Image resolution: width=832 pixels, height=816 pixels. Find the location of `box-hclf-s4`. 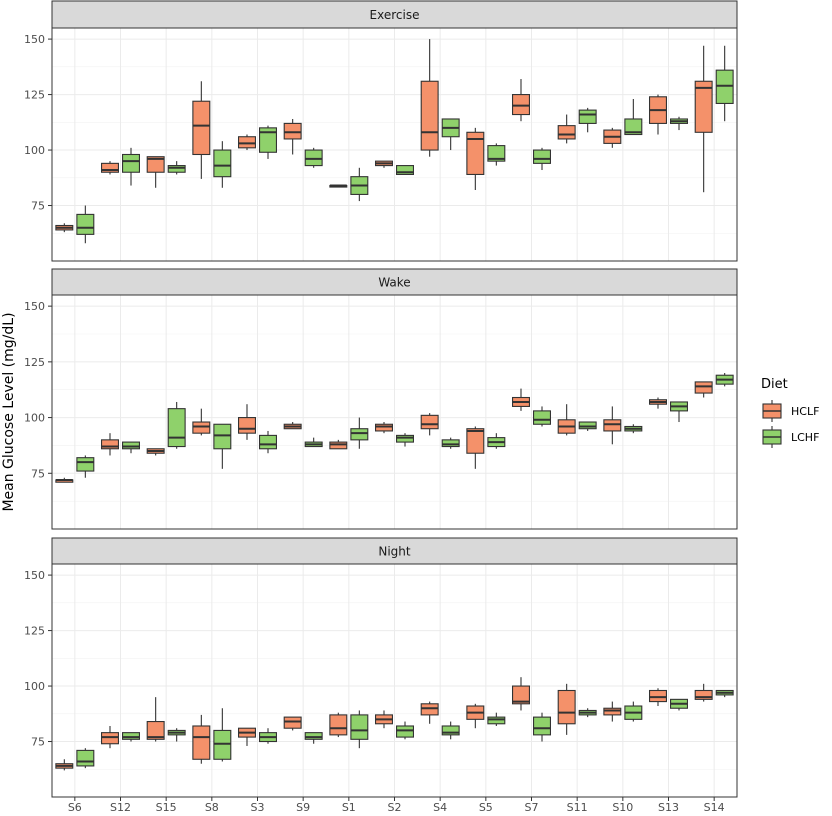

box-hclf-s4 is located at coordinates (429, 98).